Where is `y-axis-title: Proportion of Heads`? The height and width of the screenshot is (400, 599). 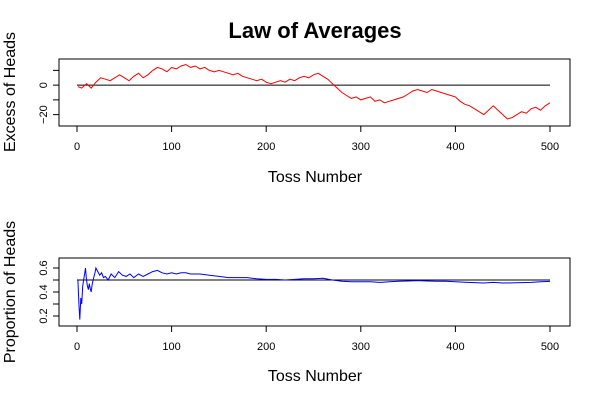 y-axis-title: Proportion of Heads is located at coordinates (10, 292).